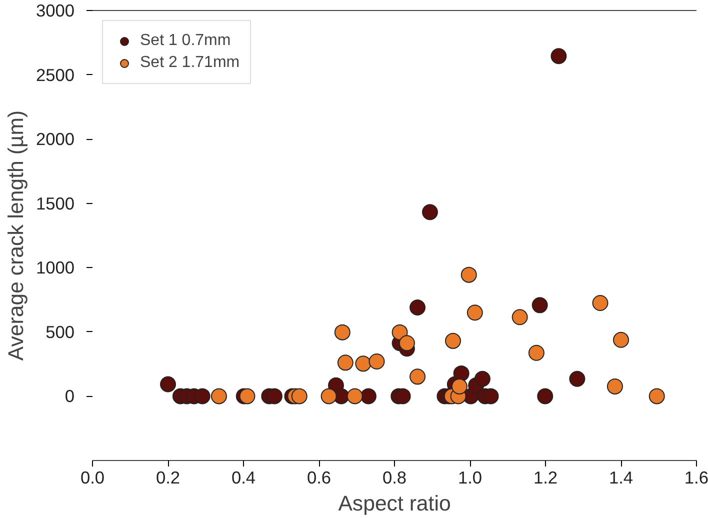 This screenshot has width=708, height=518. What do you see at coordinates (60, 332) in the screenshot?
I see `y-tick-label: 500` at bounding box center [60, 332].